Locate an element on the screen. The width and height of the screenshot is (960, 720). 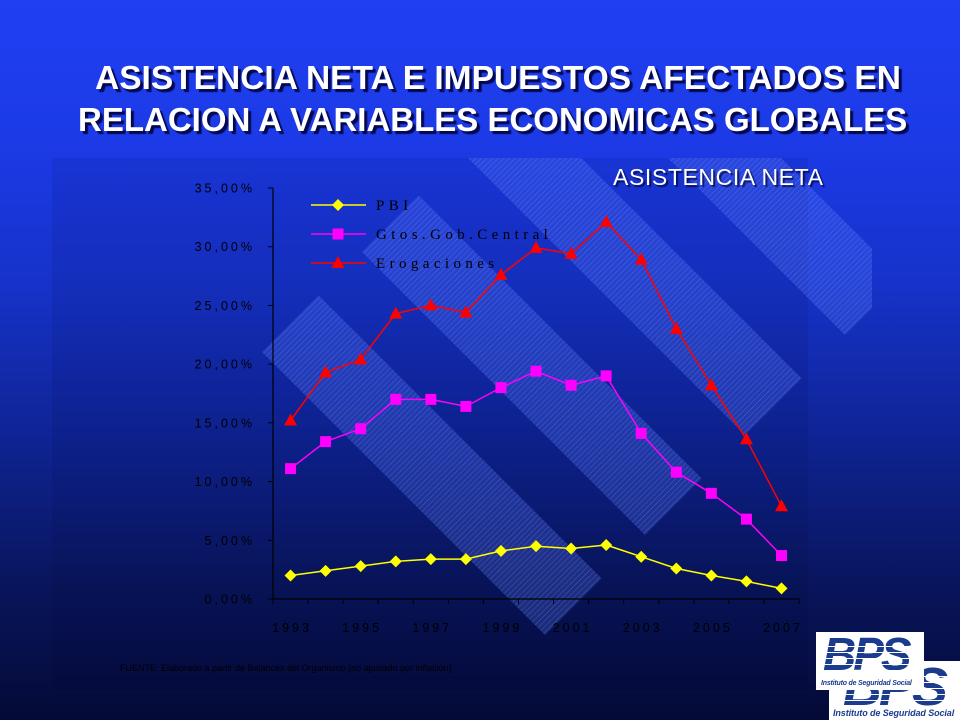
chart-title: ASISTENCIA NETA is located at coordinates (718, 177).